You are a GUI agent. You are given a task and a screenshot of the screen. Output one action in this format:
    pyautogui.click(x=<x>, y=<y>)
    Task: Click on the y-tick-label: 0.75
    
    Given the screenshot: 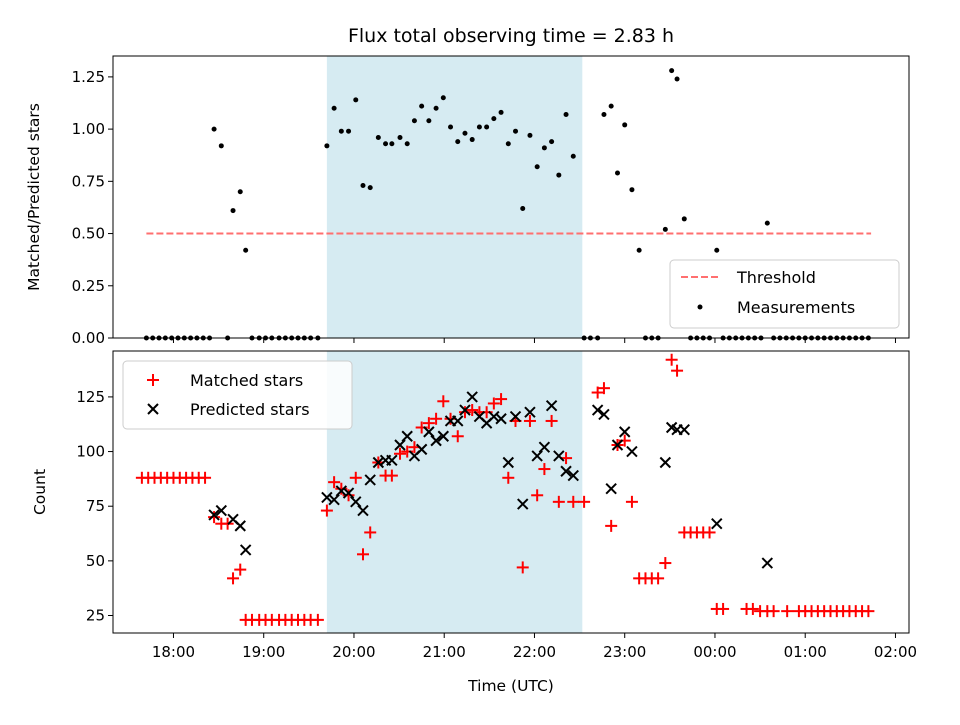 What is the action you would take?
    pyautogui.click(x=88, y=181)
    